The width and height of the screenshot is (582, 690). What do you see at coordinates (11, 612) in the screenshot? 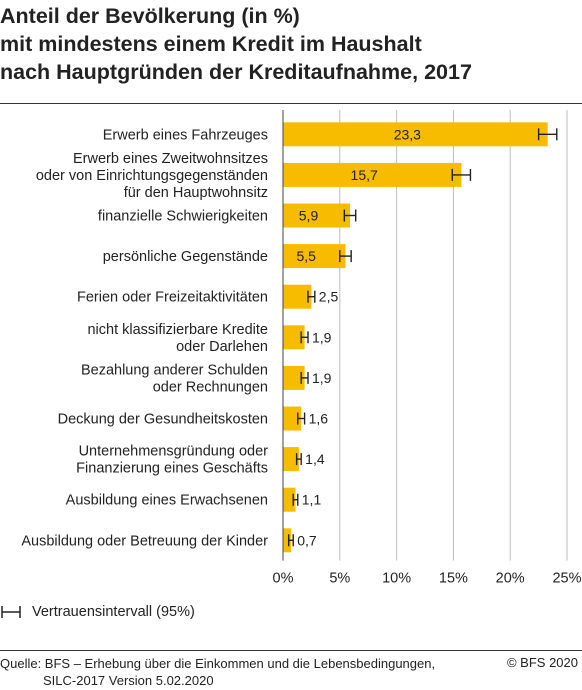
I see `confidence-interval-icon` at bounding box center [11, 612].